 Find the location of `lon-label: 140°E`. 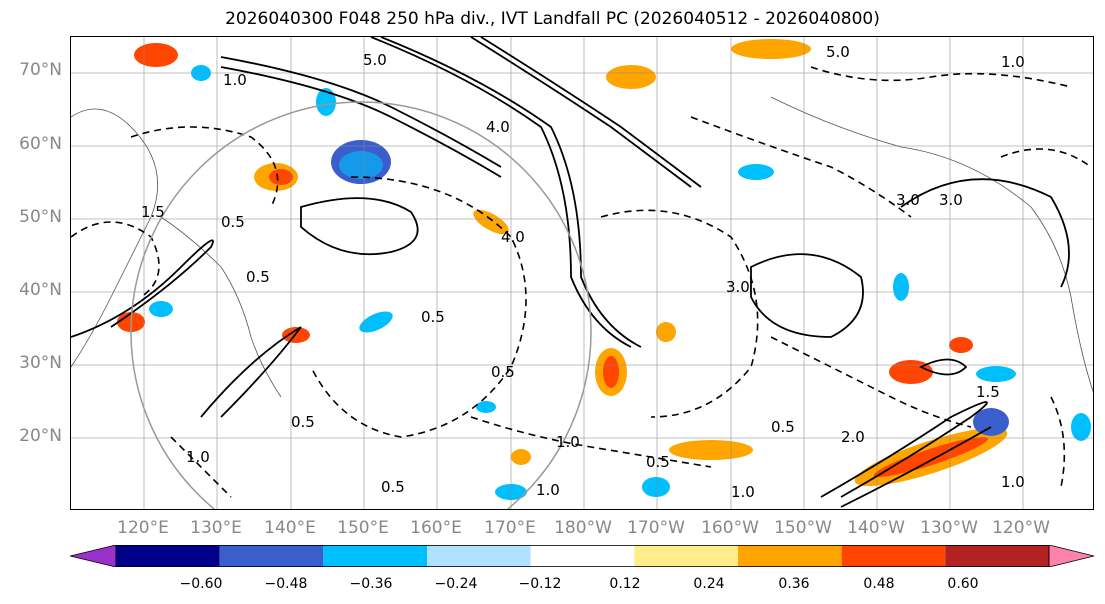

lon-label: 140°E is located at coordinates (290, 528).